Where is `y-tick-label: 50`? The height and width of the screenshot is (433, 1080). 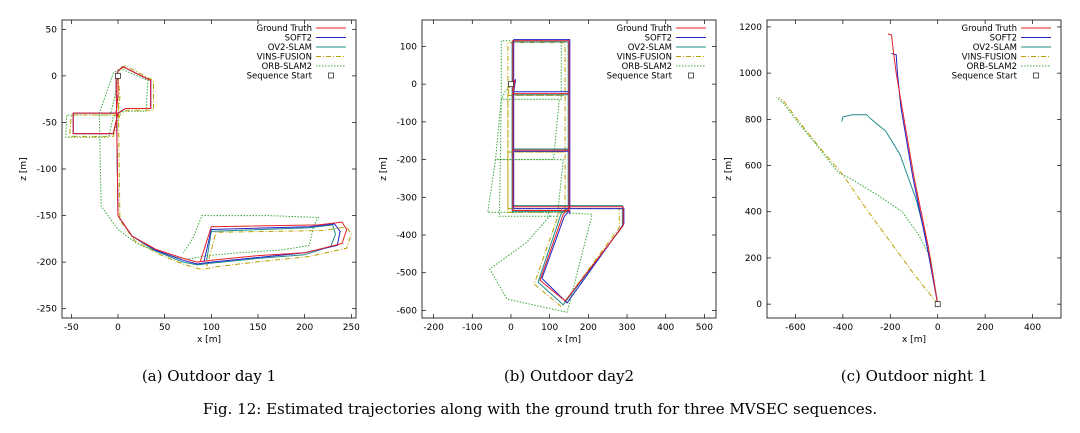
y-tick-label: 50 is located at coordinates (52, 30).